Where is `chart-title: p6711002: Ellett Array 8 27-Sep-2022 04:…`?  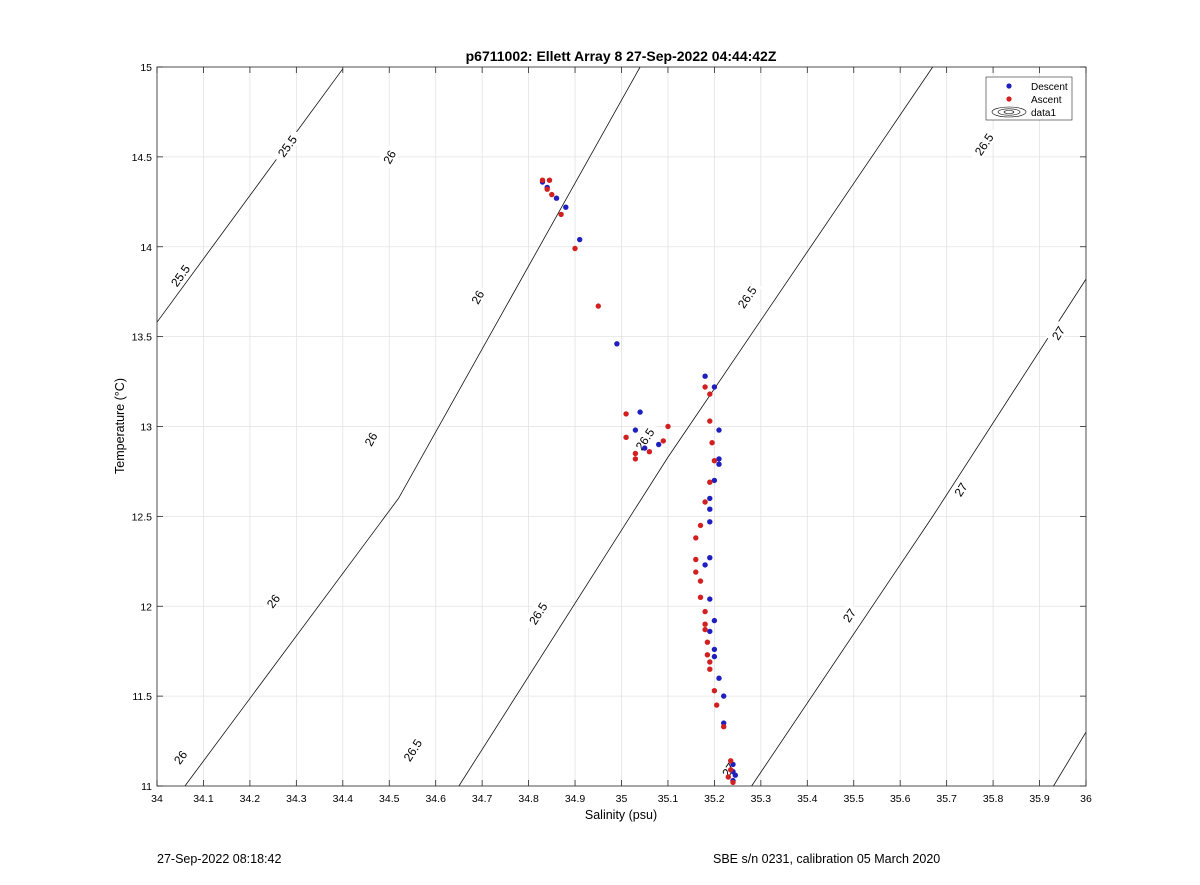
chart-title: p6711002: Ellett Array 8 27-Sep-2022 04:… is located at coordinates (621, 56).